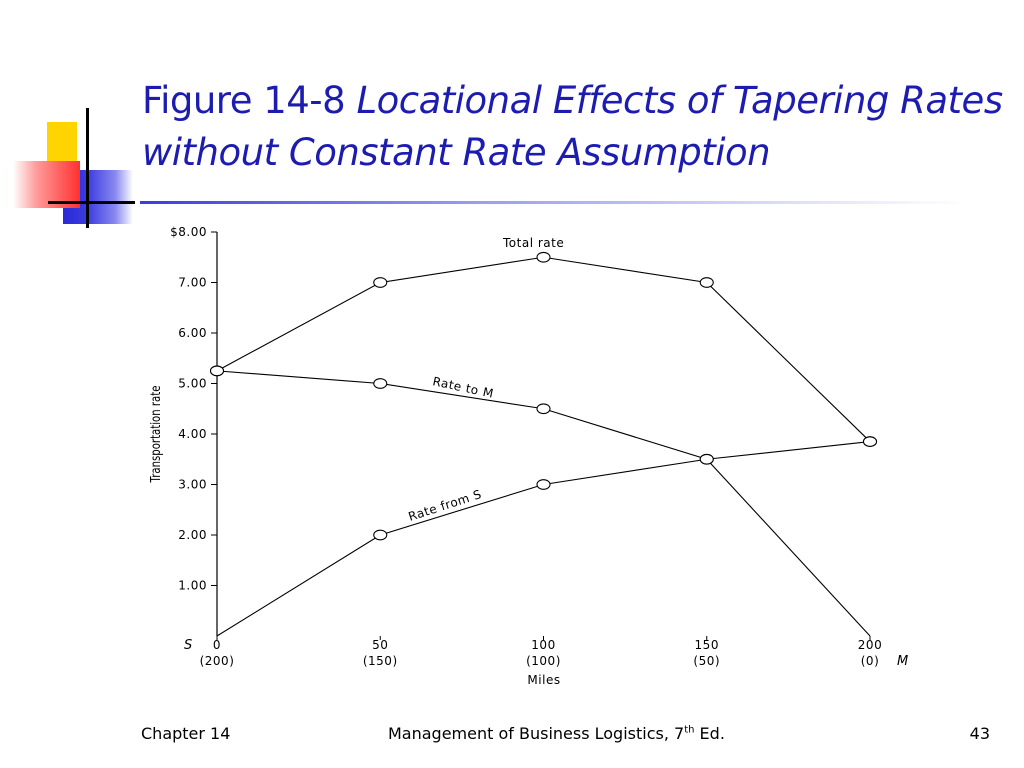 The height and width of the screenshot is (768, 1024). What do you see at coordinates (979, 733) in the screenshot?
I see `footer-page-number: 43` at bounding box center [979, 733].